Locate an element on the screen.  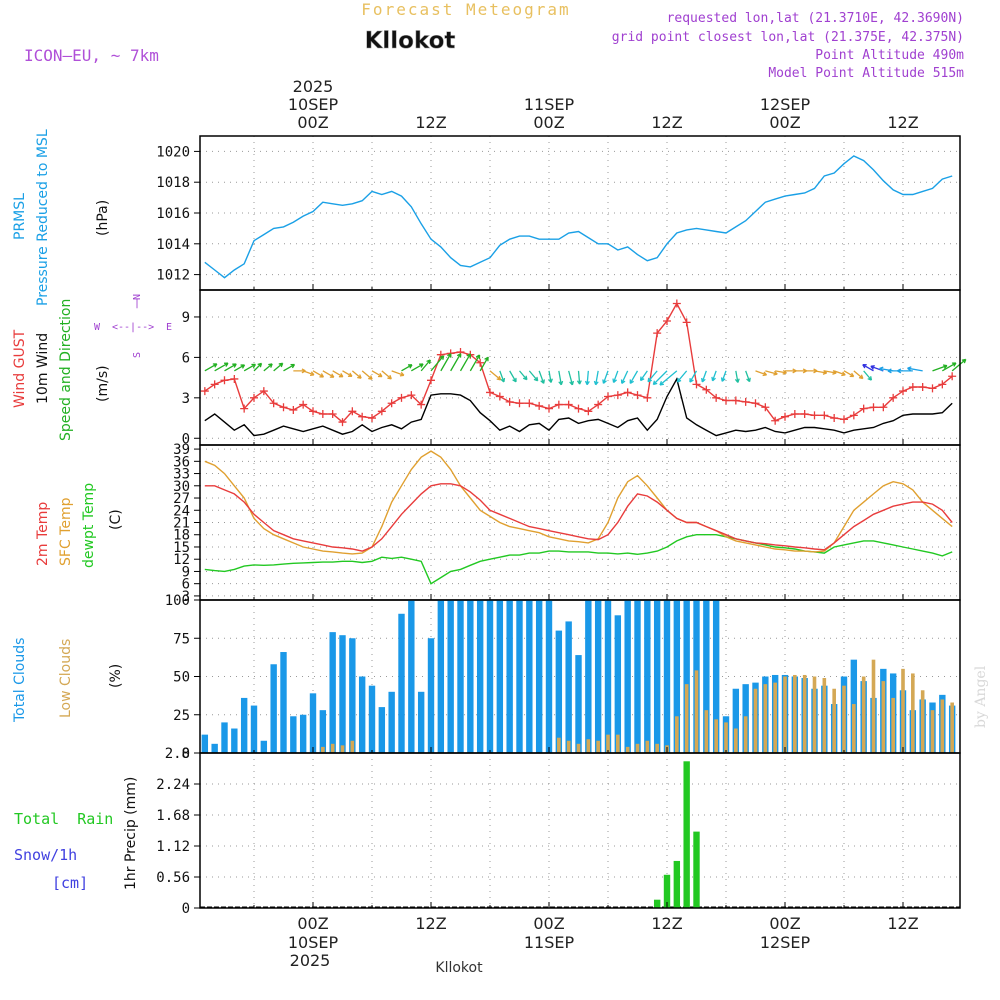
rain-bar is located at coordinates (686, 834).